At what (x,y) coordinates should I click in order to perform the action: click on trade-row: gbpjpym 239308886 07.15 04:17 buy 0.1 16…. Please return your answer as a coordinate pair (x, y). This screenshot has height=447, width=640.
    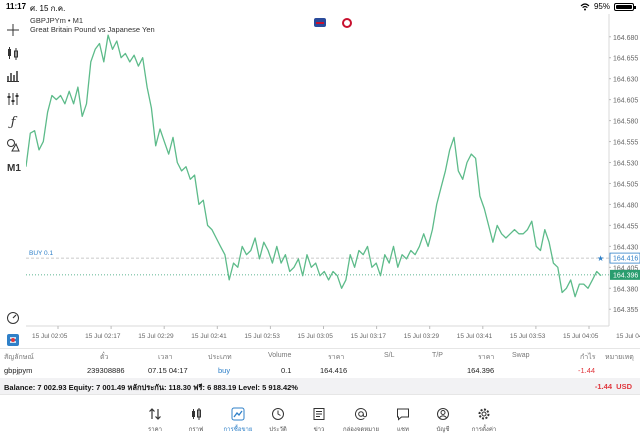
    Looking at the image, I should click on (320, 370).